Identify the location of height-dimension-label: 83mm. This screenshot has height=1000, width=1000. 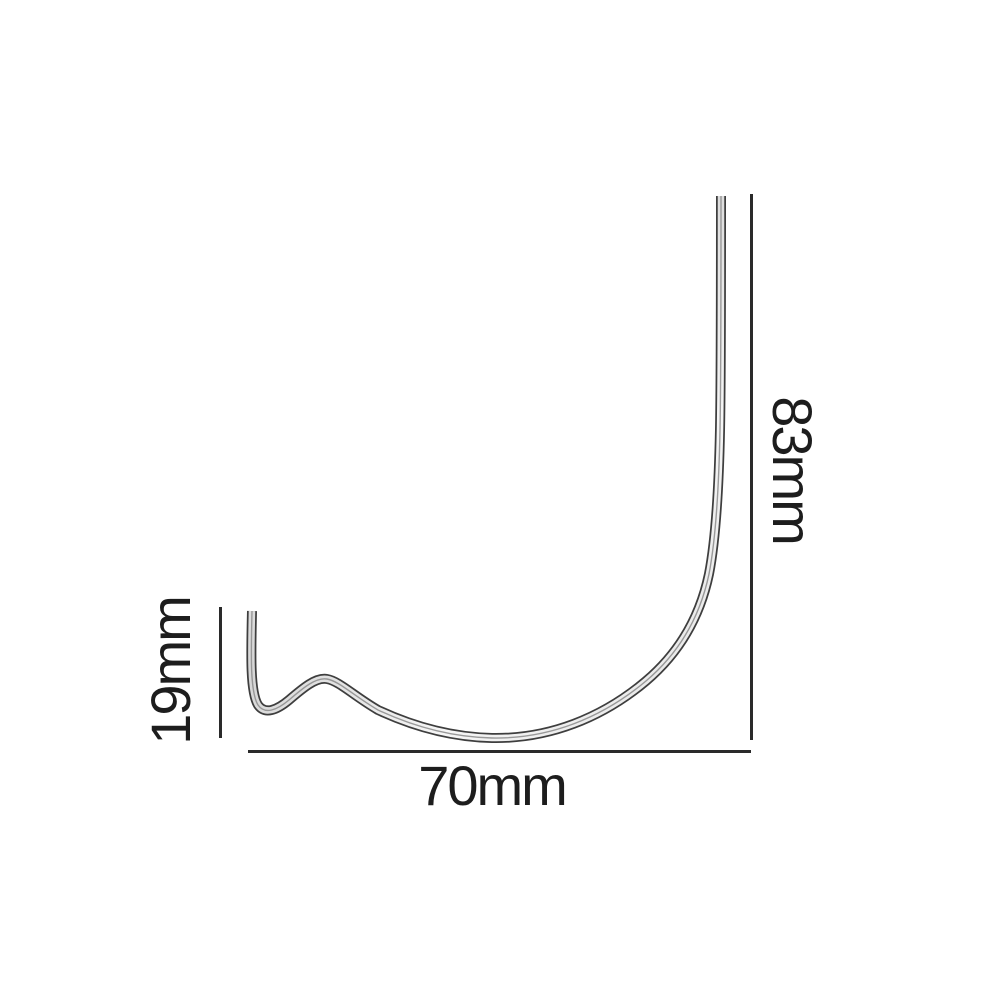
(792, 470).